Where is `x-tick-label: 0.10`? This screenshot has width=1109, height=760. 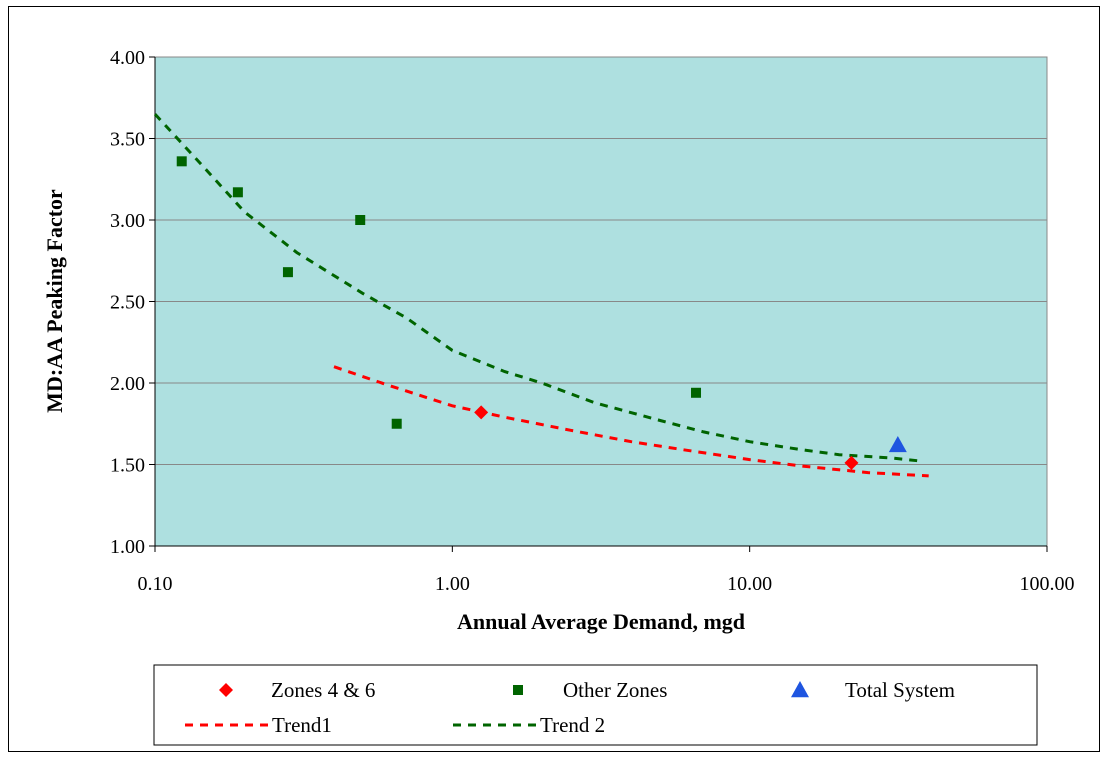
x-tick-label: 0.10 is located at coordinates (155, 584).